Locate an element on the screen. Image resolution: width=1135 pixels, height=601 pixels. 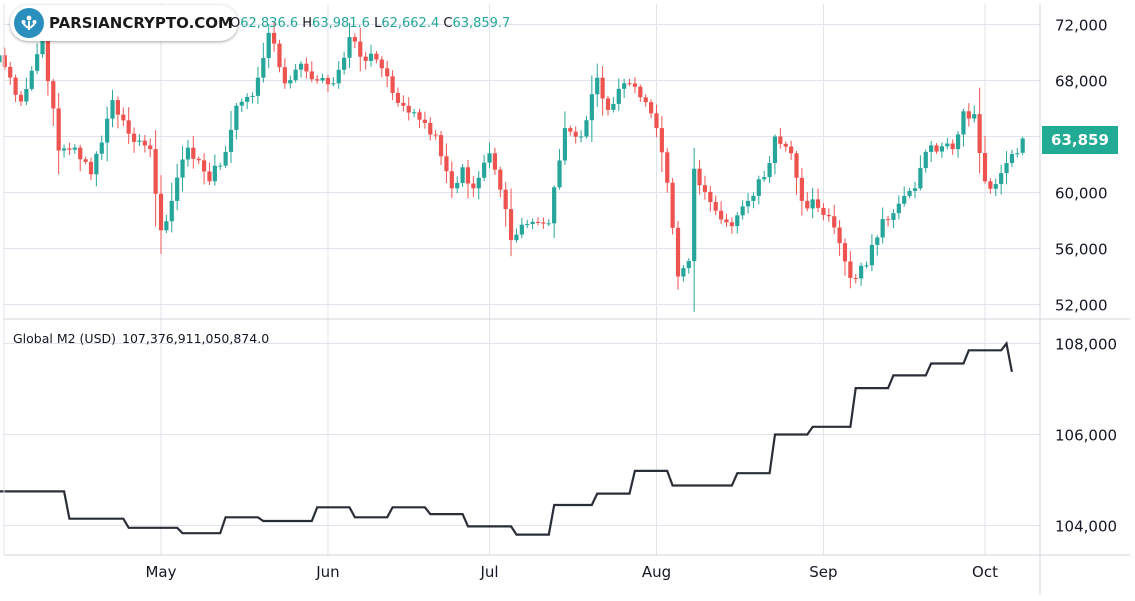
watermark-logo: PARSIANCRYPTO.COM is located at coordinates (124, 23).